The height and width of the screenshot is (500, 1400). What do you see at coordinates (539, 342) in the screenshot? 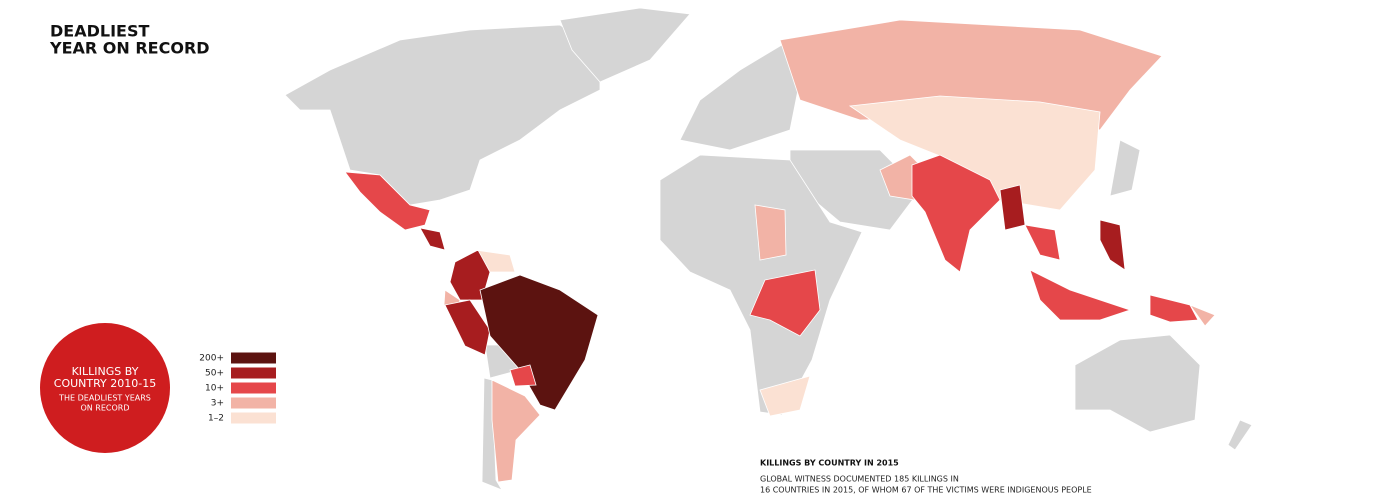
I see `brazil` at bounding box center [539, 342].